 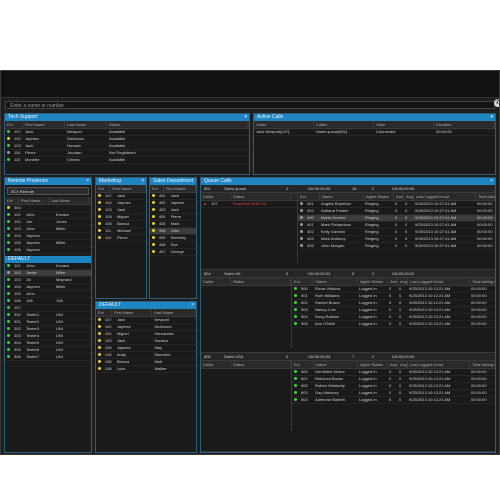 I want to click on queue-summary-bar: 804 Sales UK 0 LW:00:00:00 5 2 LW:00:00:02, so click(x=348, y=274).